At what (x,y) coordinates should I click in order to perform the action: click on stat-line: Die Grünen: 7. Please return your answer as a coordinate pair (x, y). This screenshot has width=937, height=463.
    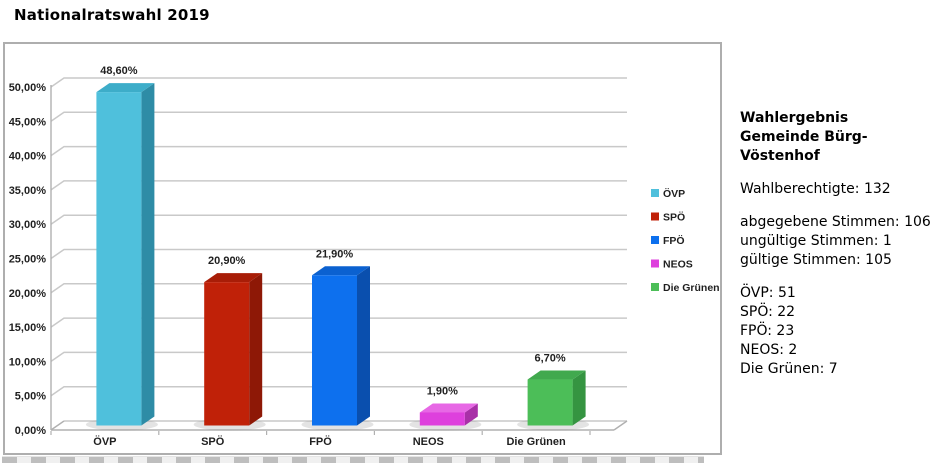
    Looking at the image, I should click on (789, 369).